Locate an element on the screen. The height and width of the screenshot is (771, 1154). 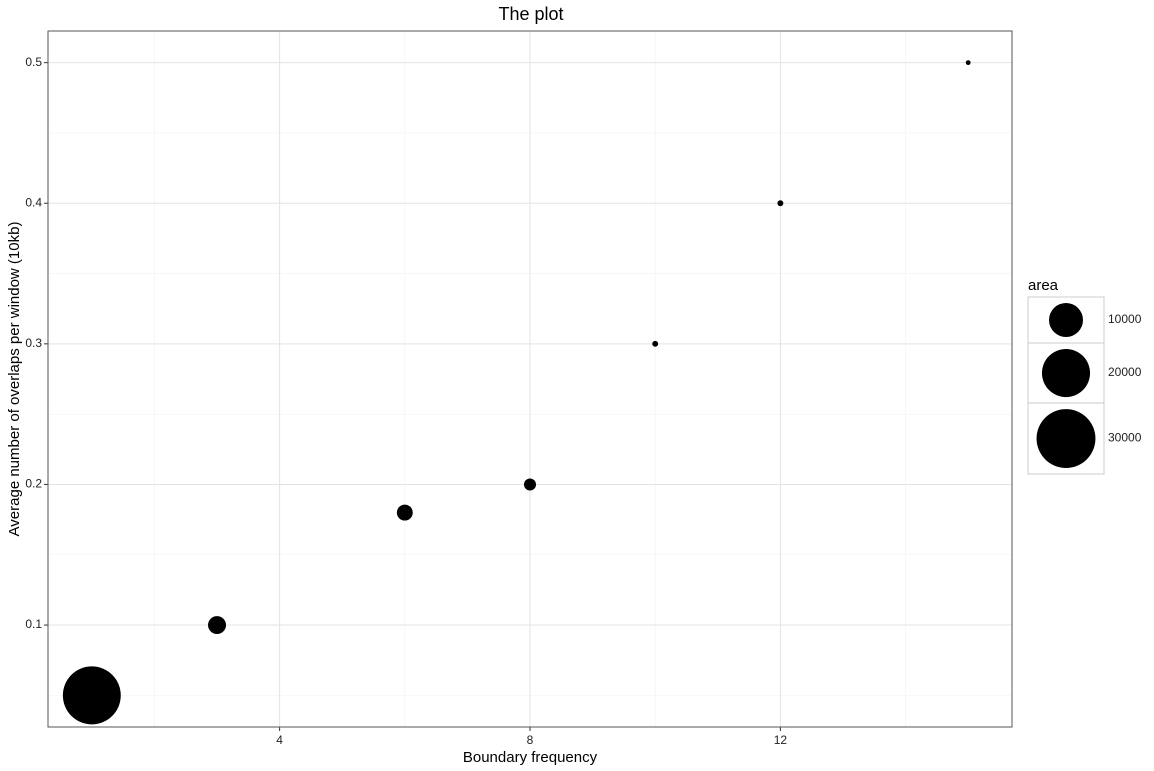
legend-label: 10000 is located at coordinates (1125, 319).